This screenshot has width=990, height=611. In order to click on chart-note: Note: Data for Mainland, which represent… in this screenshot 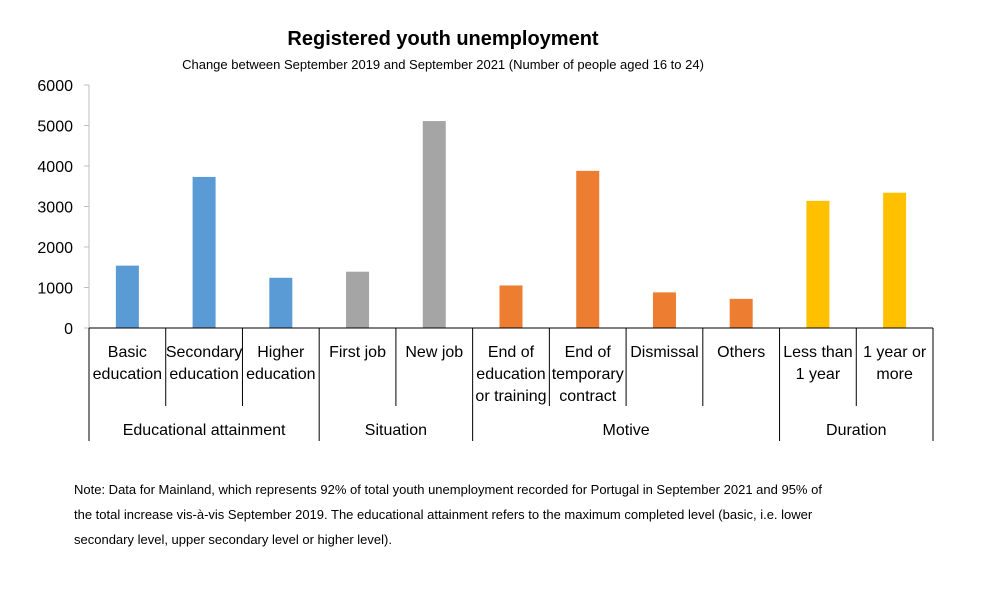, I will do `click(448, 514)`.